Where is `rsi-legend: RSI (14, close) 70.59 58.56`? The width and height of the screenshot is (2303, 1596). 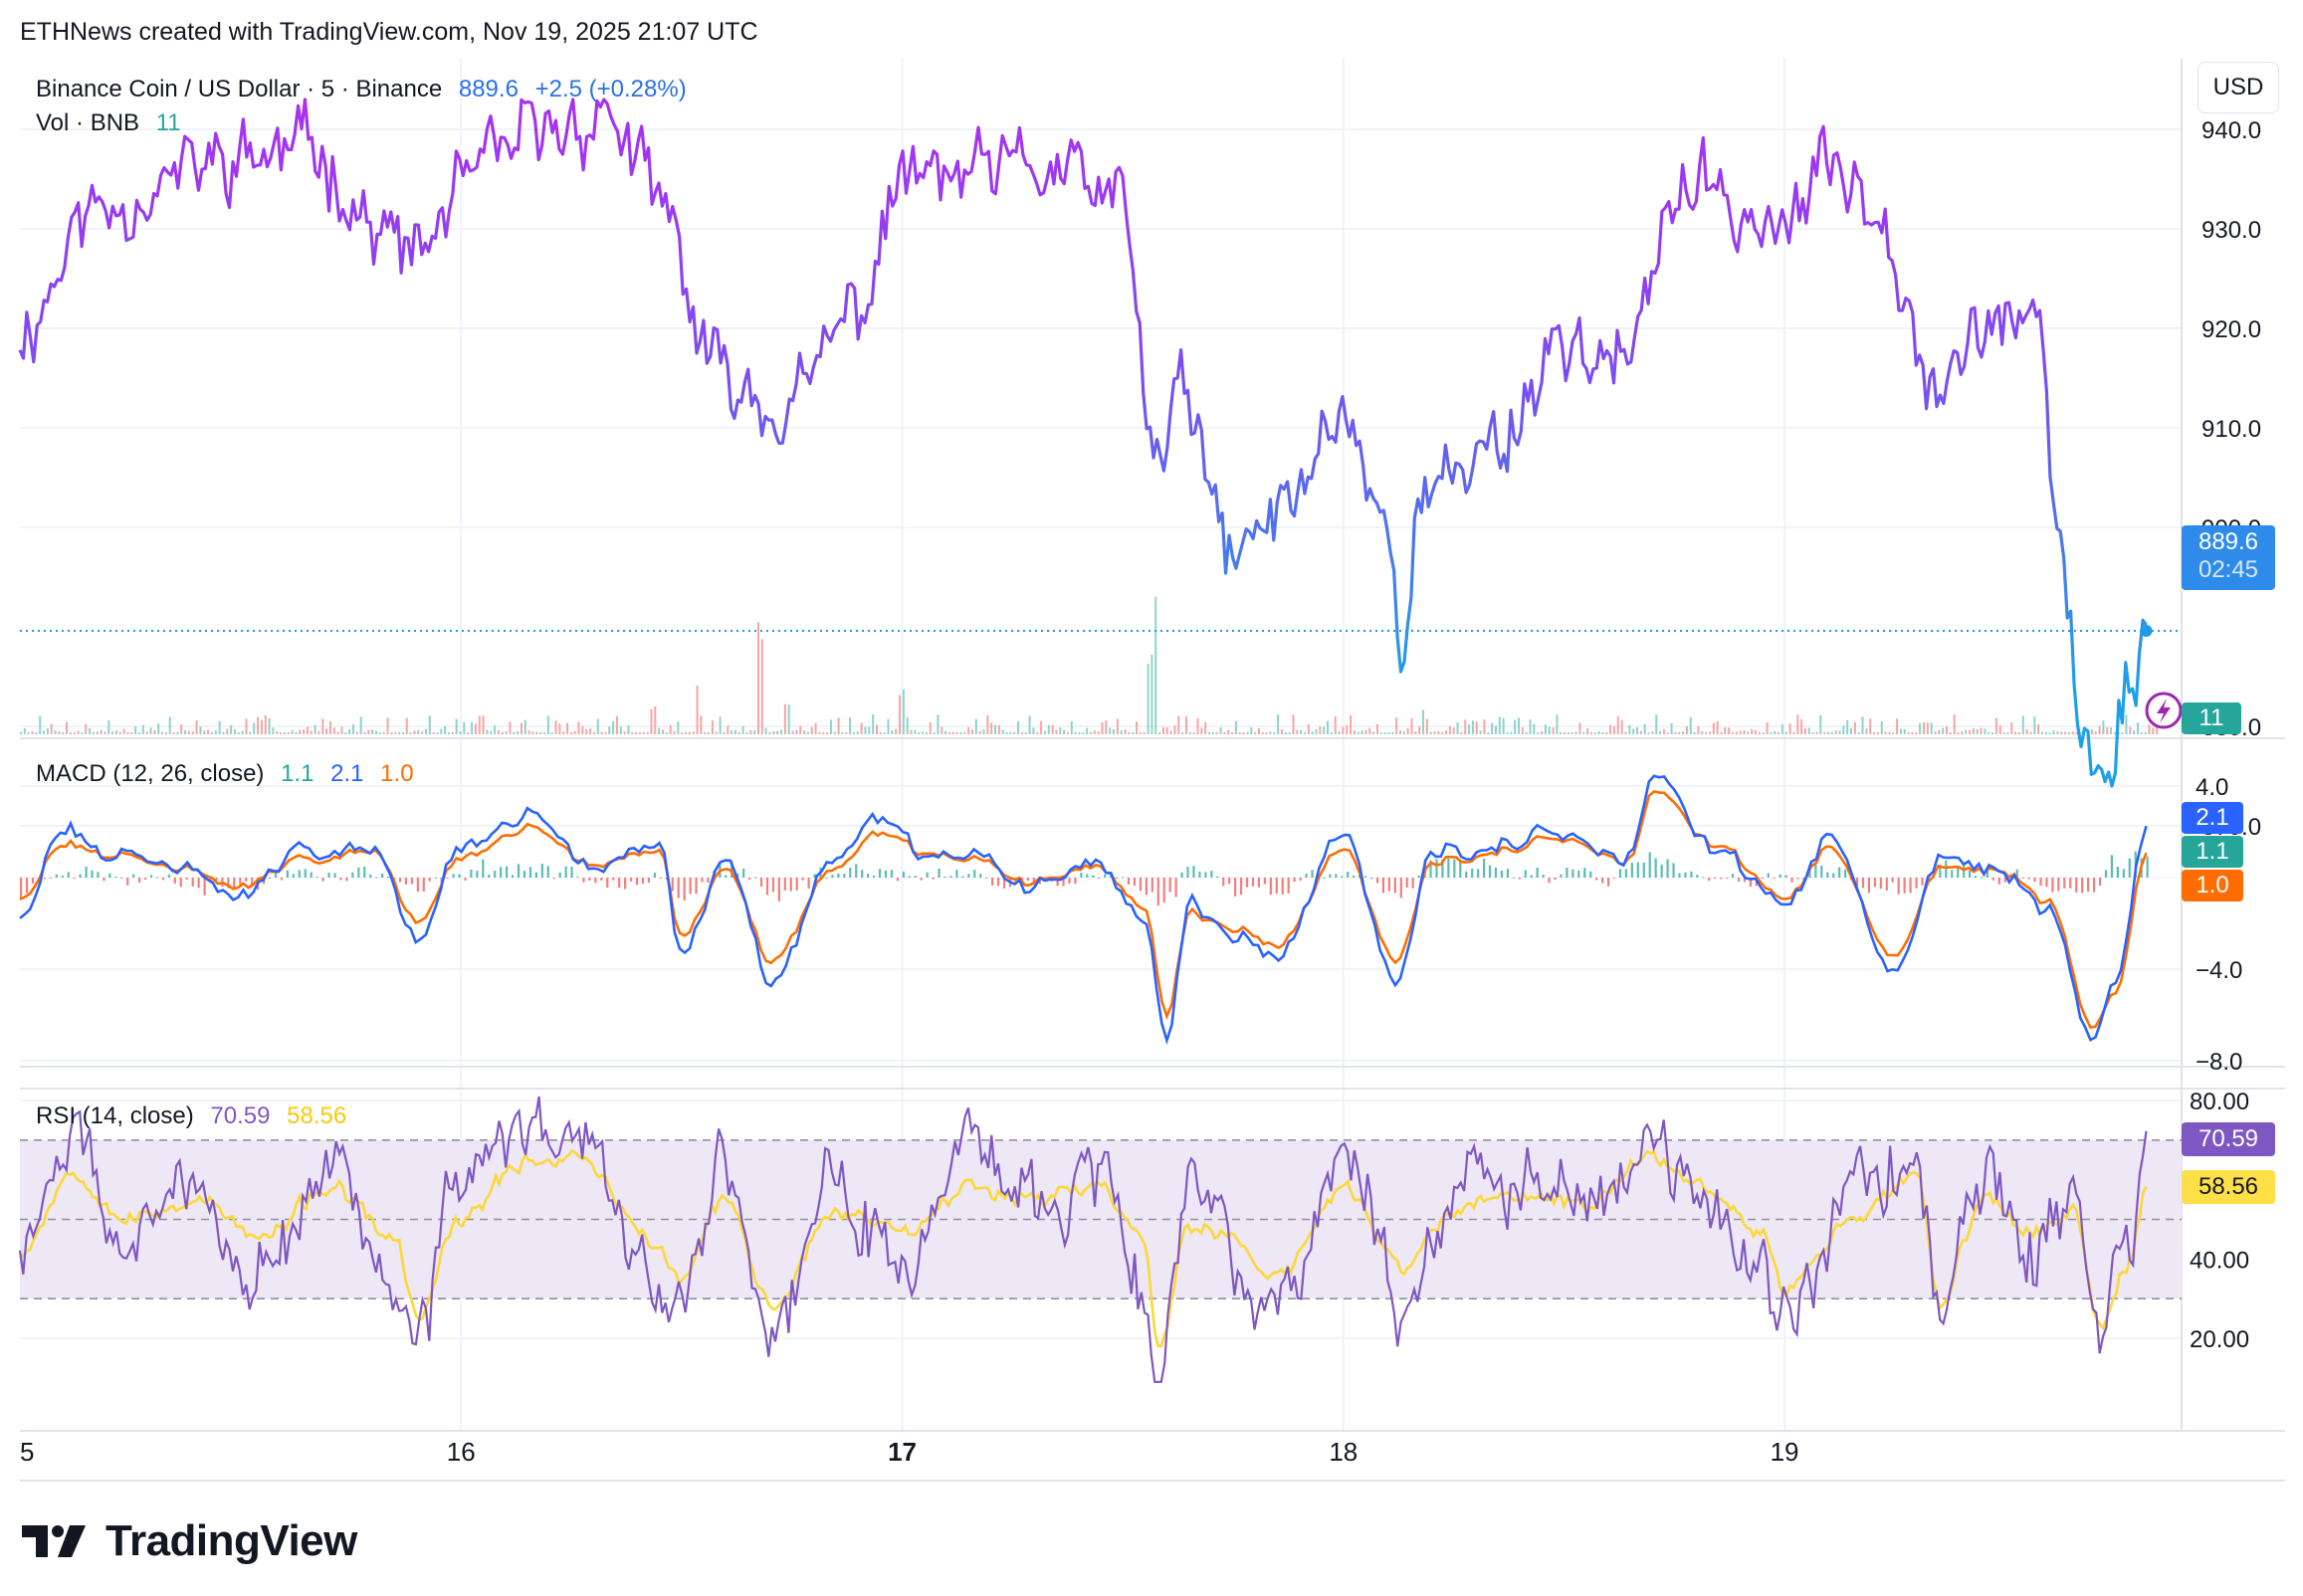
rsi-legend: RSI (14, close) 70.59 58.56 is located at coordinates (196, 1116).